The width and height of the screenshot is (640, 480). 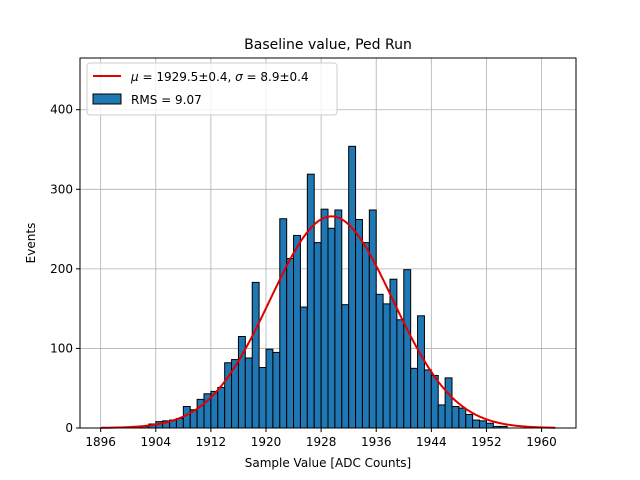 I want to click on x-tick-label: 1960, so click(x=541, y=442).